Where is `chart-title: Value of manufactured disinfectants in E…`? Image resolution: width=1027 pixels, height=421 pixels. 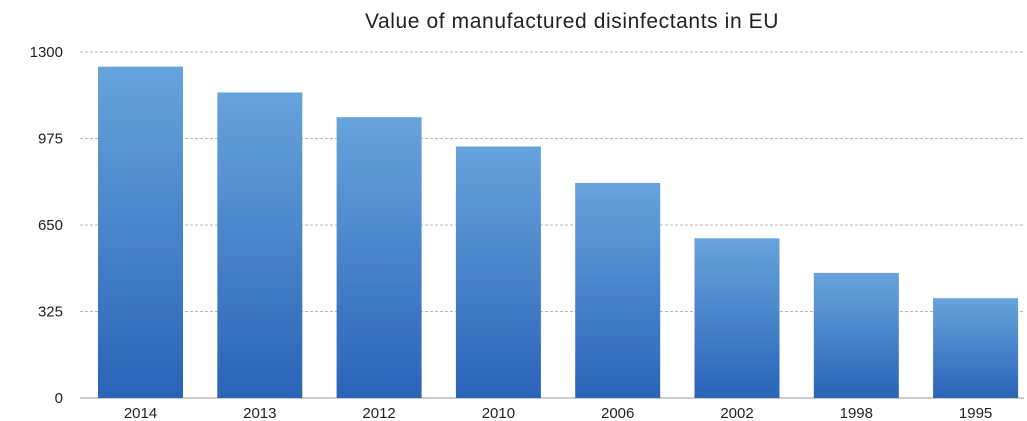
chart-title: Value of manufactured disinfectants in E… is located at coordinates (572, 21).